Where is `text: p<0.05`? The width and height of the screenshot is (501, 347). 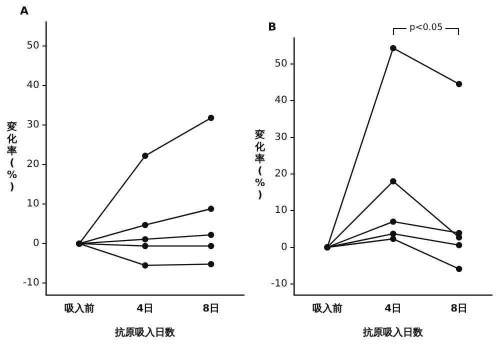 text: p<0.05 is located at coordinates (426, 28).